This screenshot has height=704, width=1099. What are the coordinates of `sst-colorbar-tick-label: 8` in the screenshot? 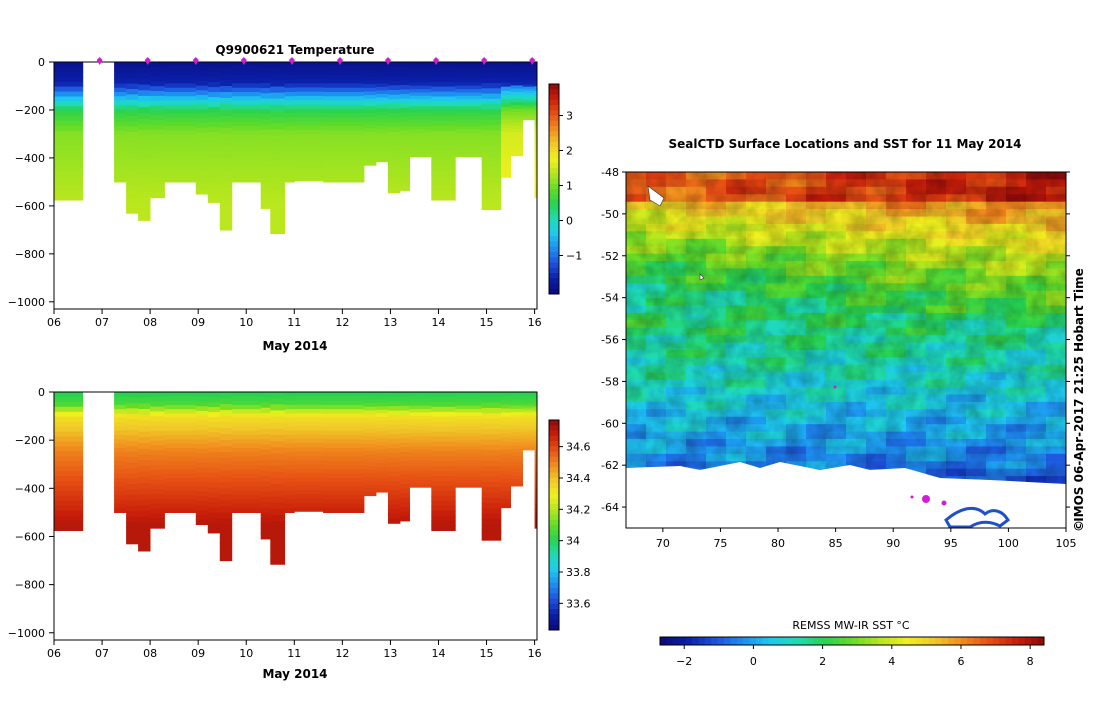 It's located at (1030, 661).